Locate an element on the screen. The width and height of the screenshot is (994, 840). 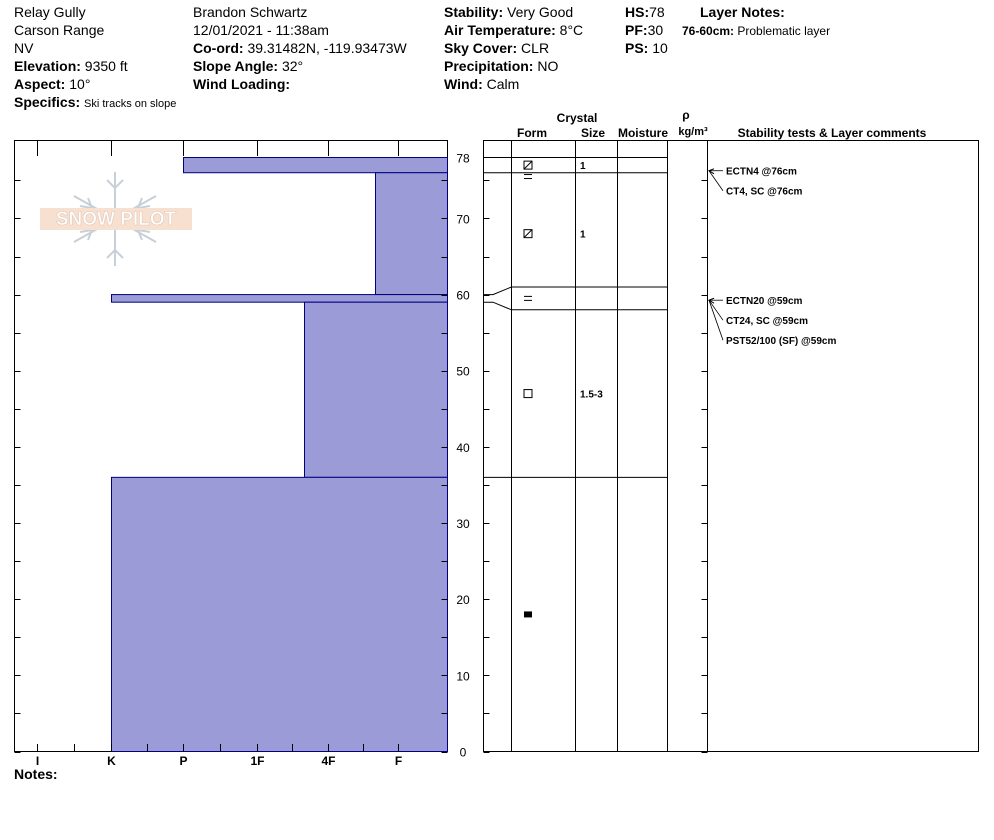
pf-value: 30 is located at coordinates (655, 30).